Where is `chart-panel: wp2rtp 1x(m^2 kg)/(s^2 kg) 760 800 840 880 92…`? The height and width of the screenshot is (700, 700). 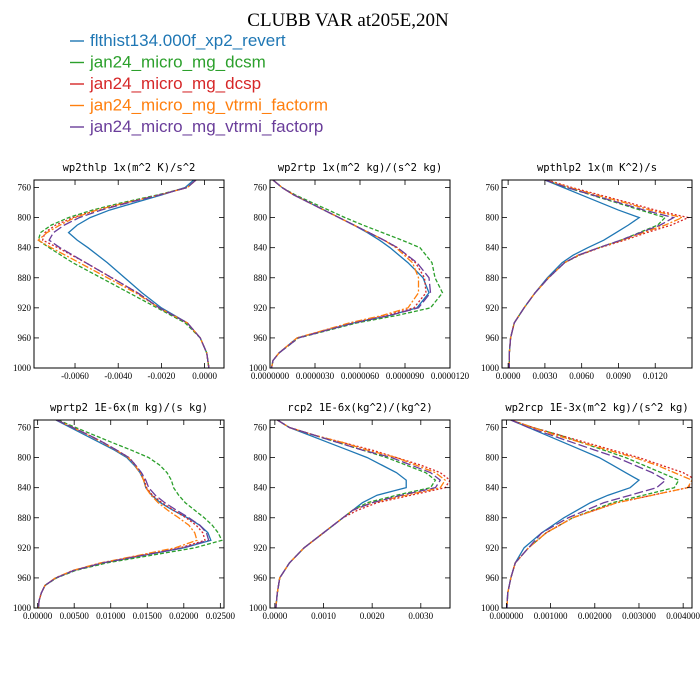
chart-panel: wp2rtp 1x(m^2 kg)/(s^2 kg) 760 800 840 880 92… is located at coordinates (359, 271).